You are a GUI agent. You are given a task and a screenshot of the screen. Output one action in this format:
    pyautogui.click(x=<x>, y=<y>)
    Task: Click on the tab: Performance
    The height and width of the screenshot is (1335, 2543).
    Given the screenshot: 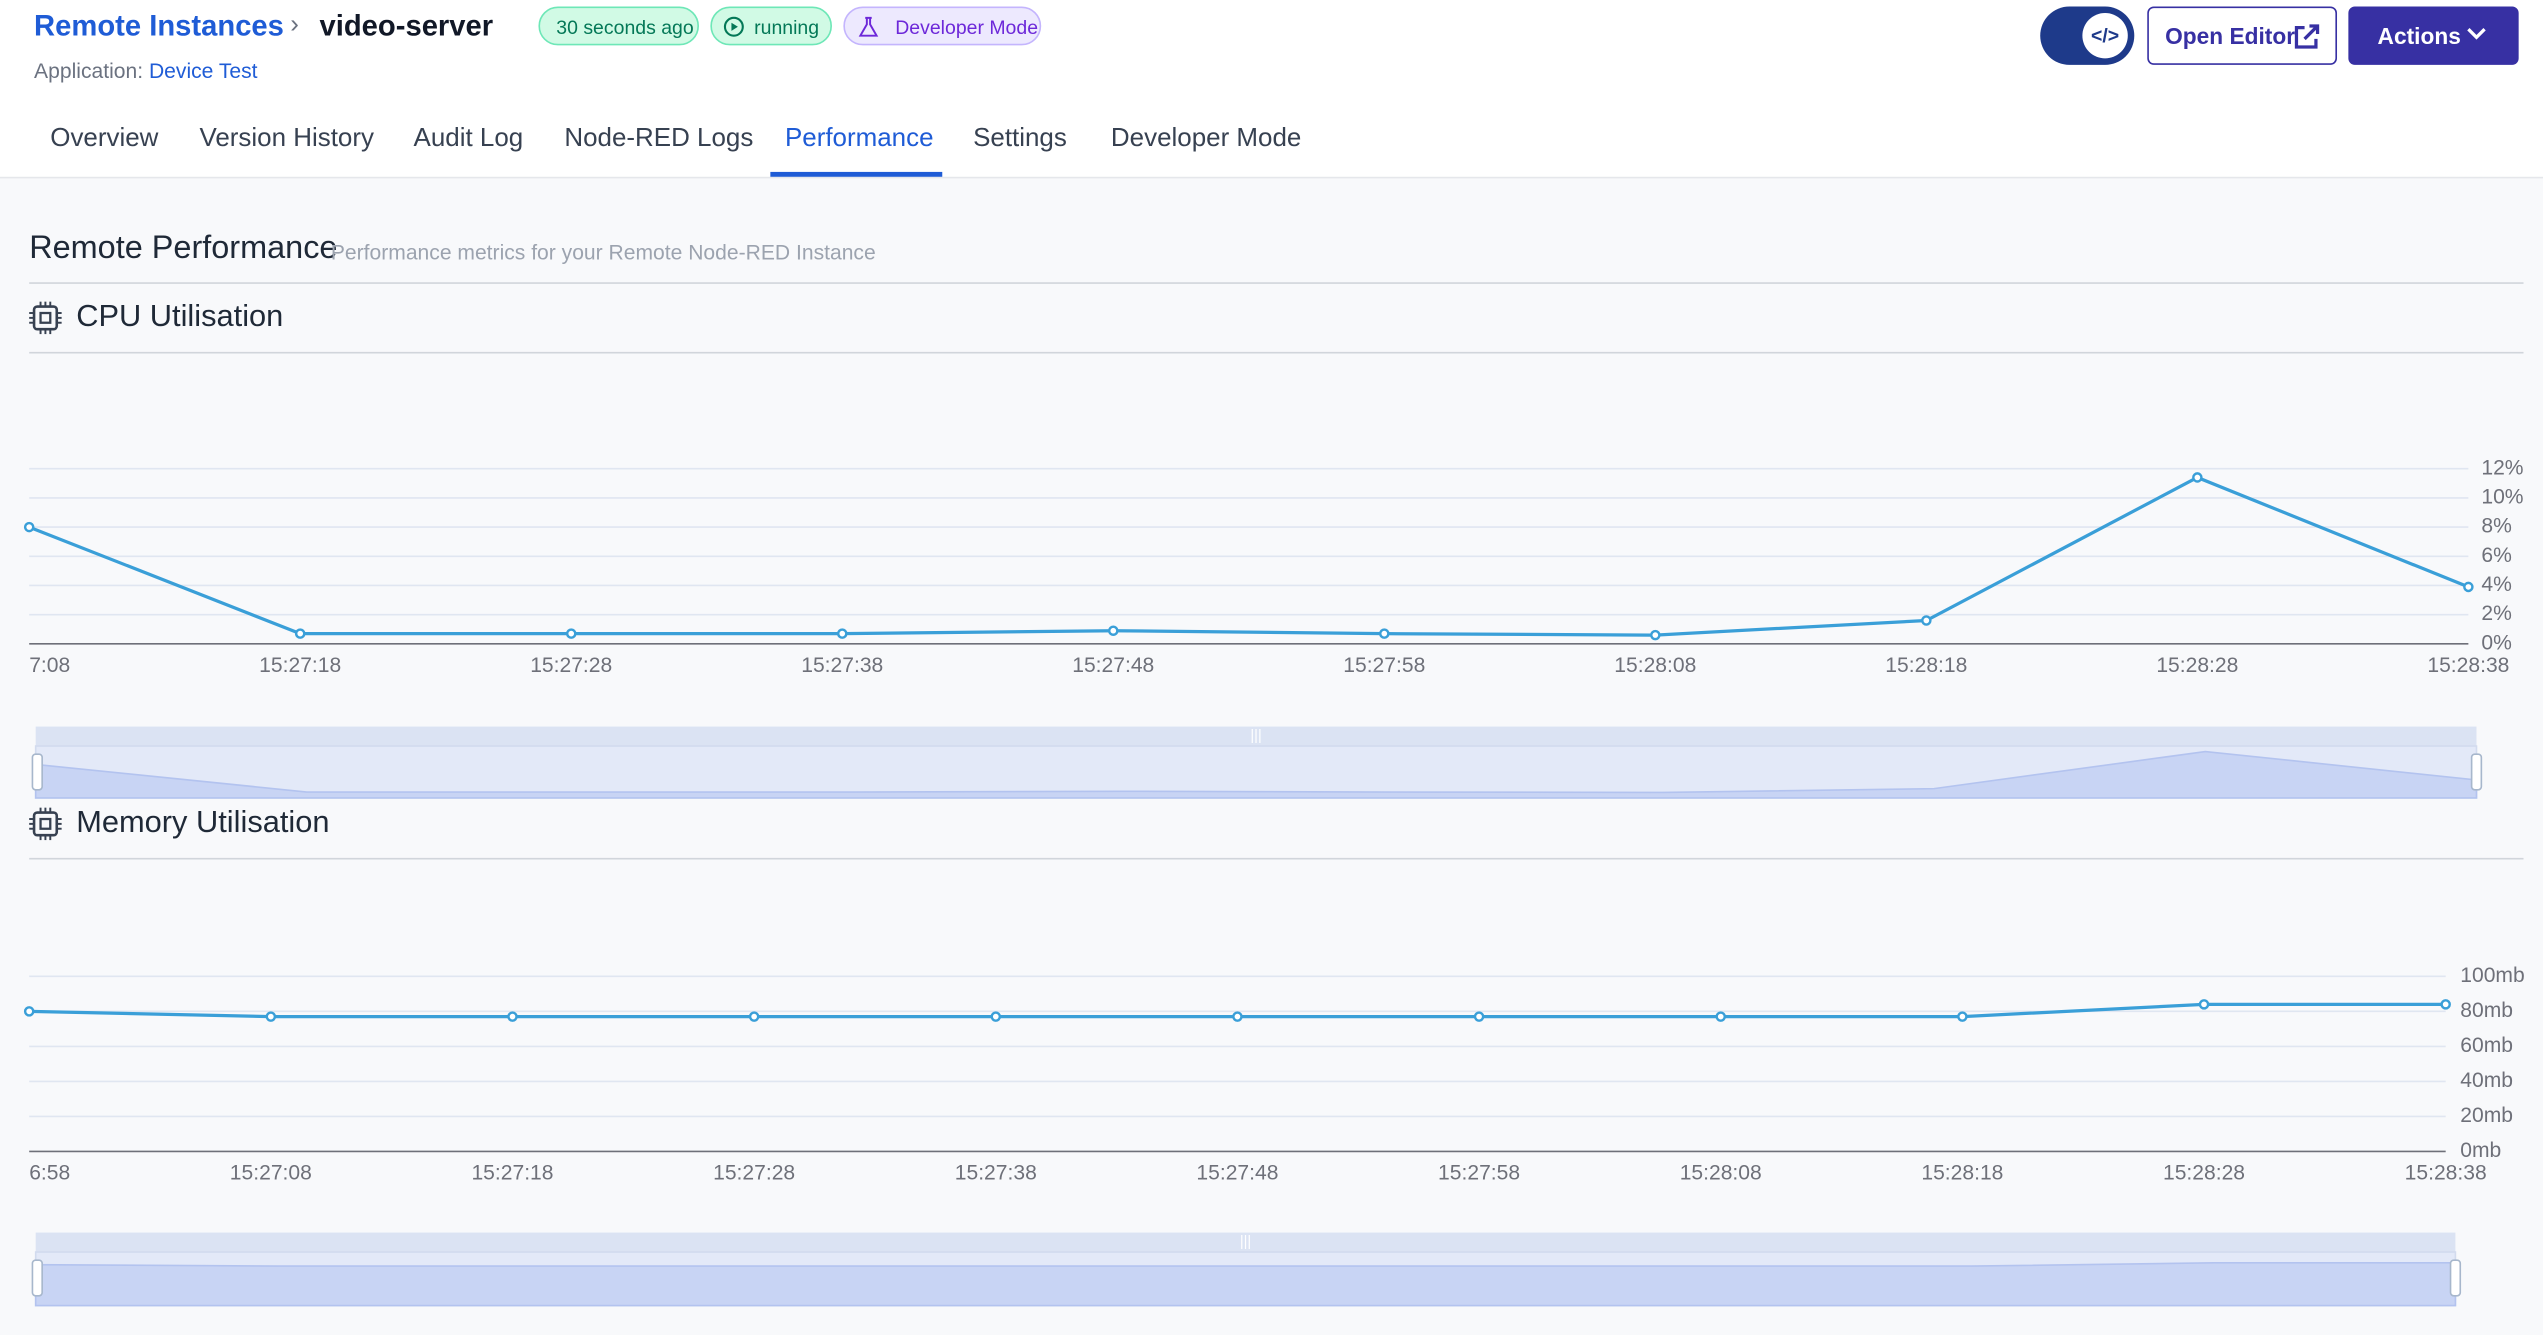 What is the action you would take?
    pyautogui.click(x=859, y=138)
    